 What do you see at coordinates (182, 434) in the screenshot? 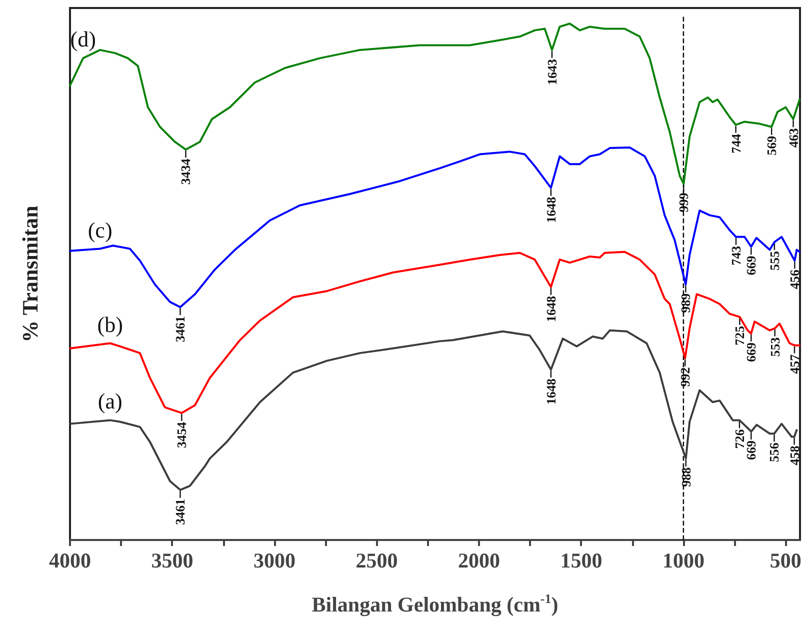
I see `annotation: 3454` at bounding box center [182, 434].